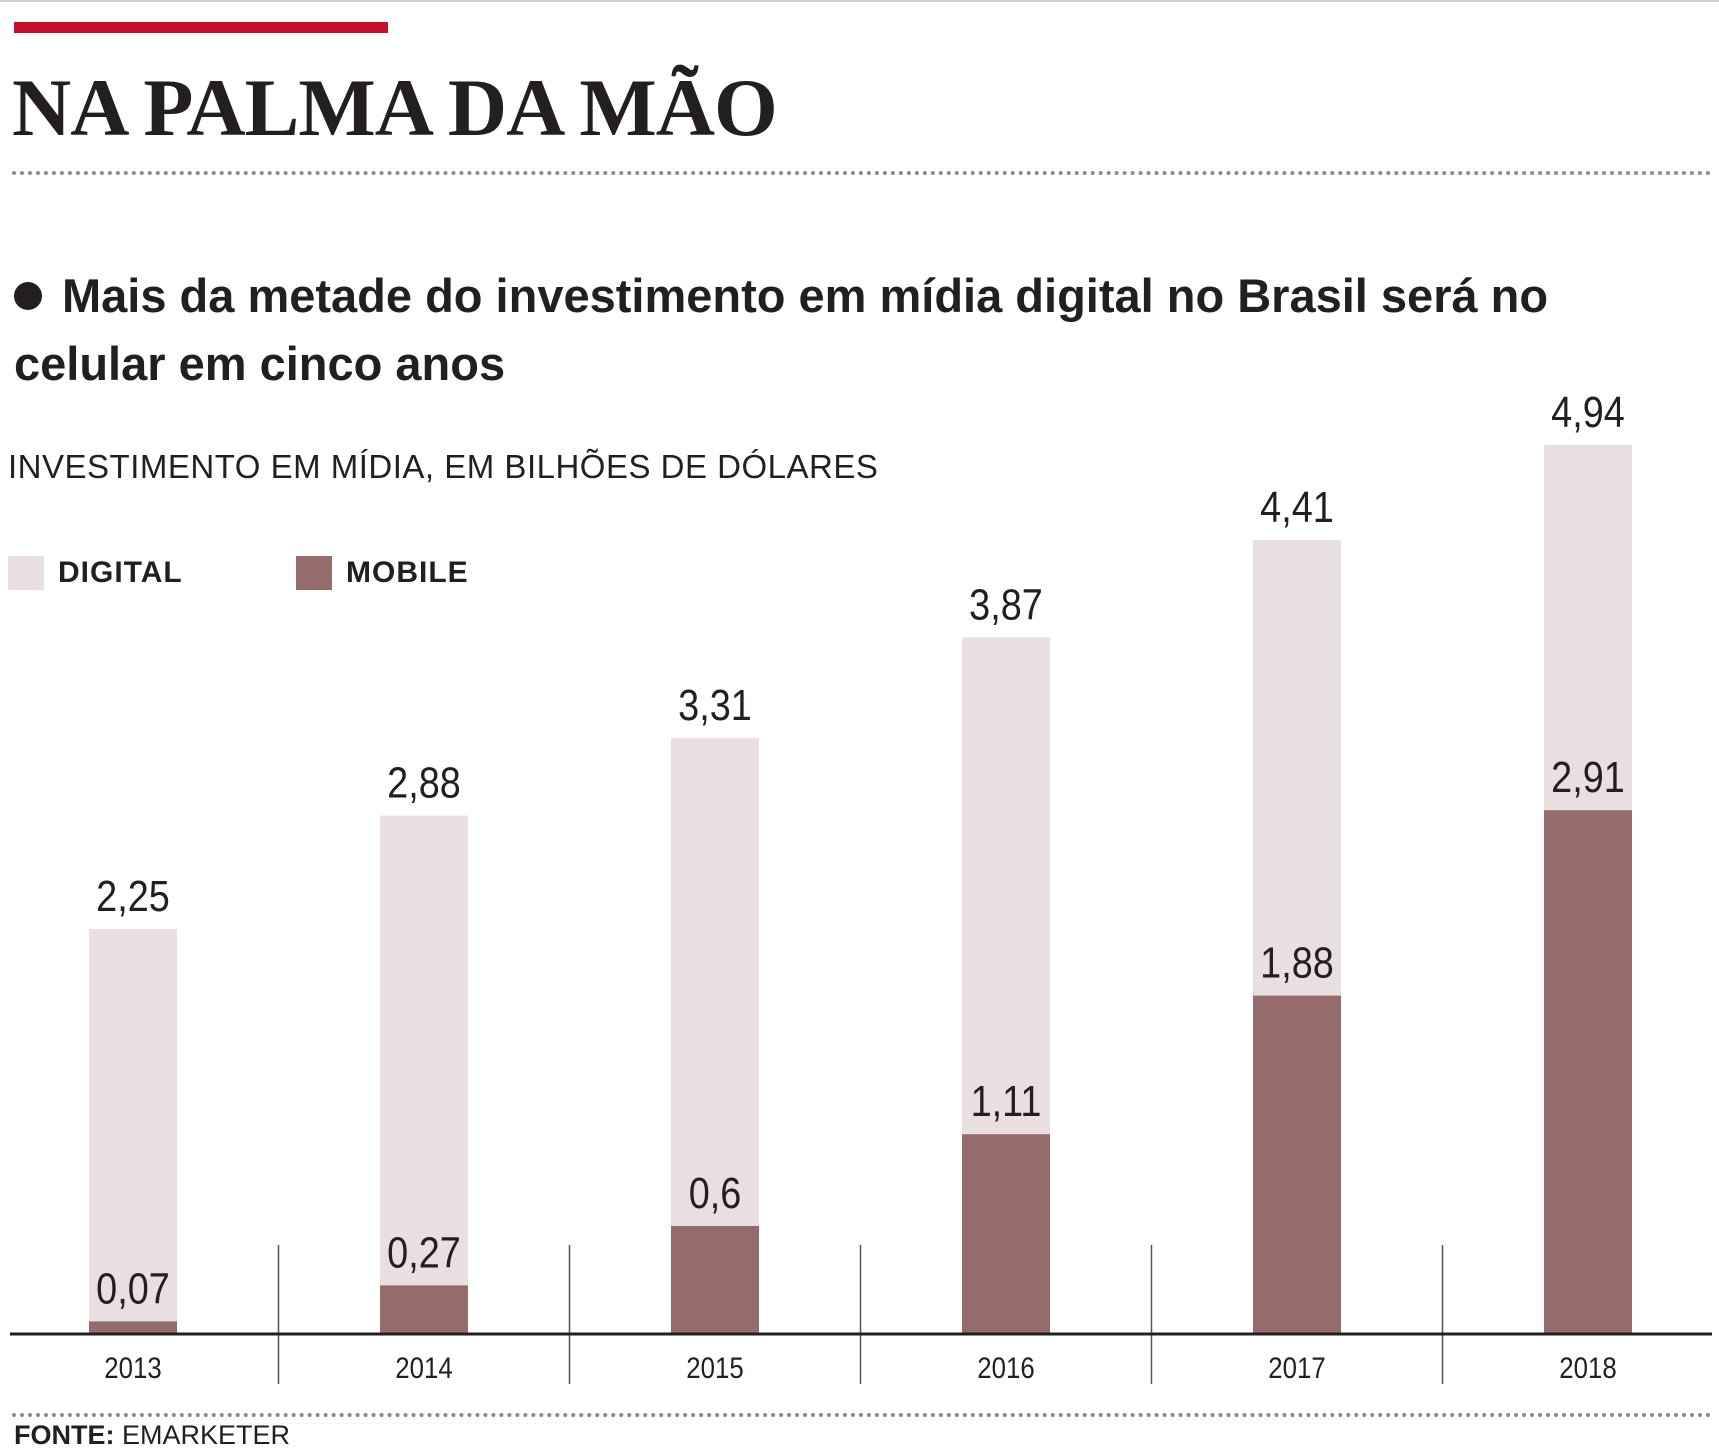  Describe the element at coordinates (715, 1280) in the screenshot. I see `bar-mobile-2015` at that location.